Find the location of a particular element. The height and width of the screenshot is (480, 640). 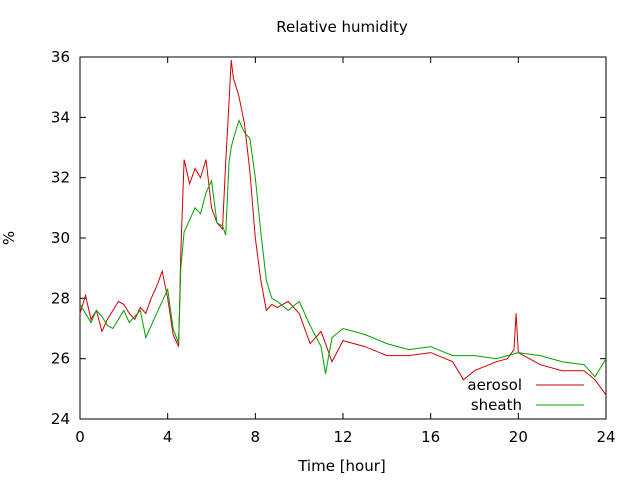

x-tick-label: 12 is located at coordinates (342, 437).